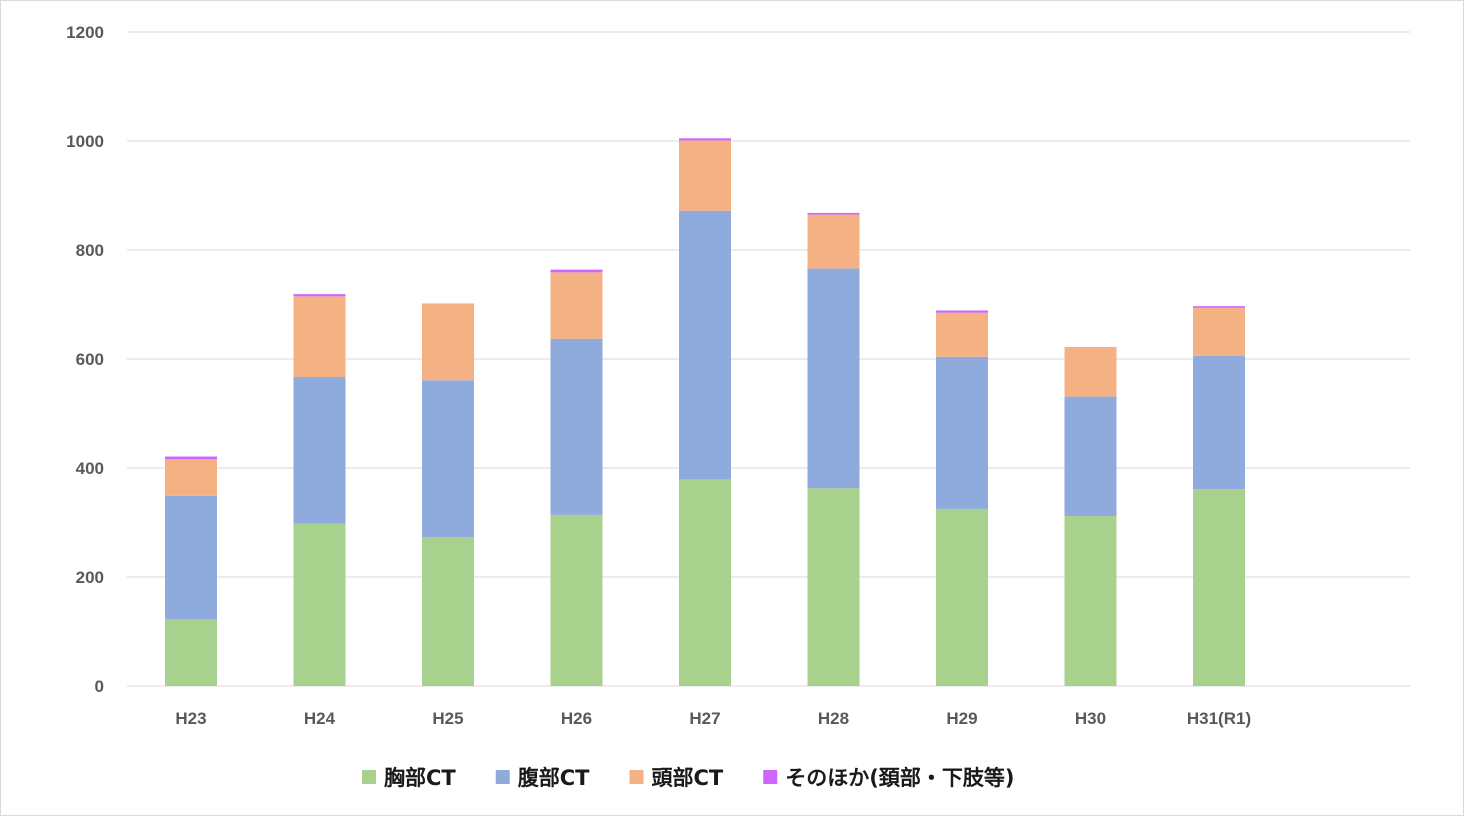  Describe the element at coordinates (704, 718) in the screenshot. I see `x-tick-label: H27` at that location.